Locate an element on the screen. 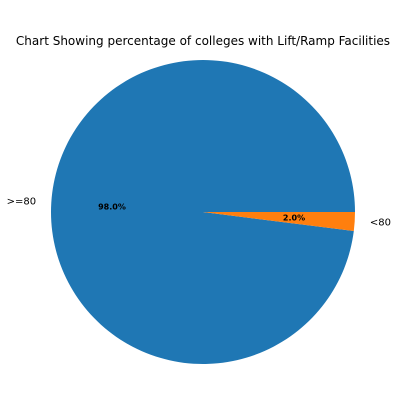 The width and height of the screenshot is (400, 410). slice-pct-label-0: 98.0% is located at coordinates (112, 206).